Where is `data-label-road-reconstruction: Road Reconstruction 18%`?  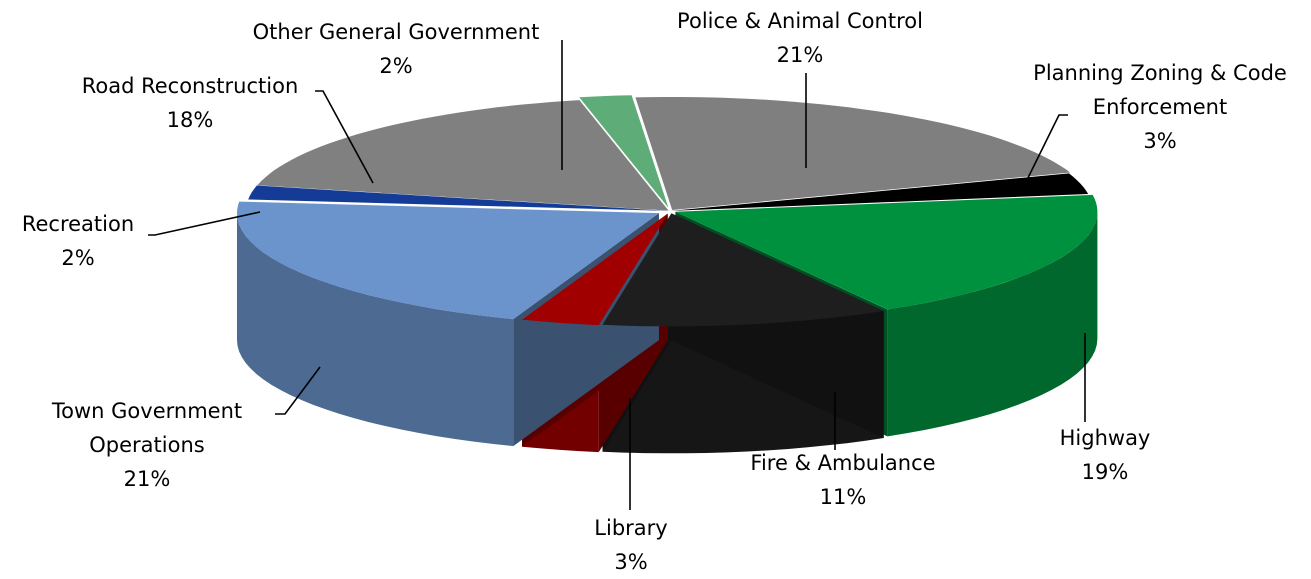
data-label-road-reconstruction: Road Reconstruction 18% is located at coordinates (190, 103).